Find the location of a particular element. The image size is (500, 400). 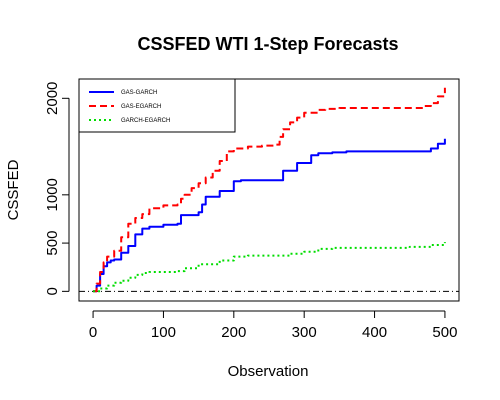

x-tick-label: 300 is located at coordinates (304, 332).